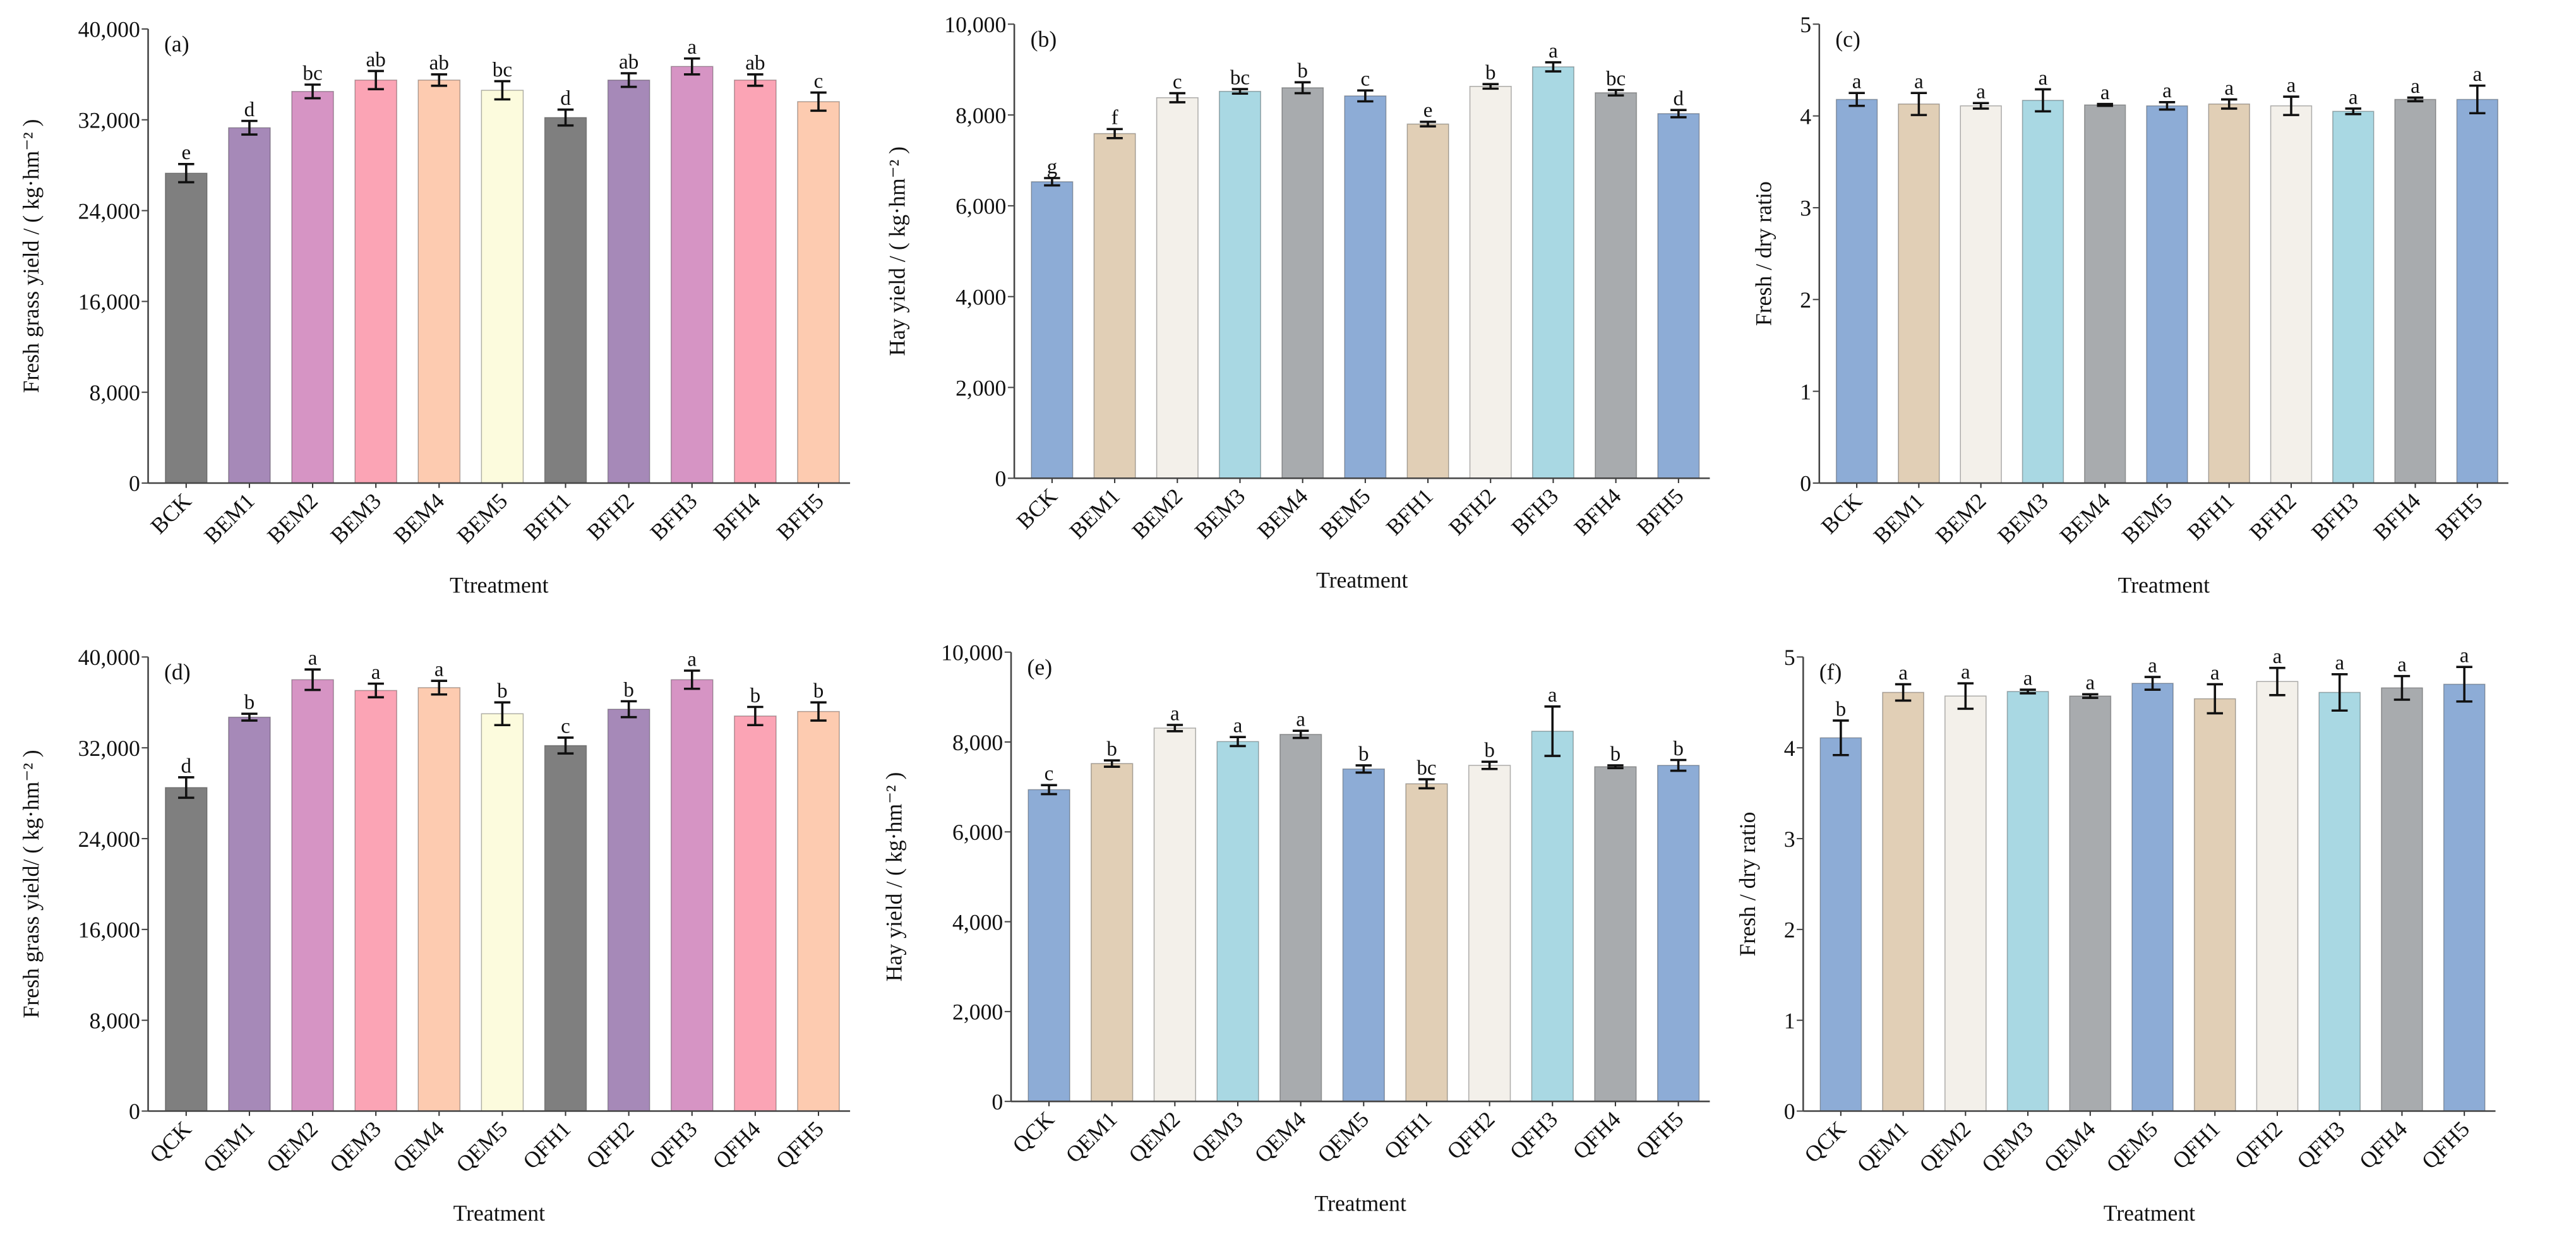 This screenshot has width=2576, height=1256. What do you see at coordinates (109, 748) in the screenshot?
I see `y-tick-label: 32,000` at bounding box center [109, 748].